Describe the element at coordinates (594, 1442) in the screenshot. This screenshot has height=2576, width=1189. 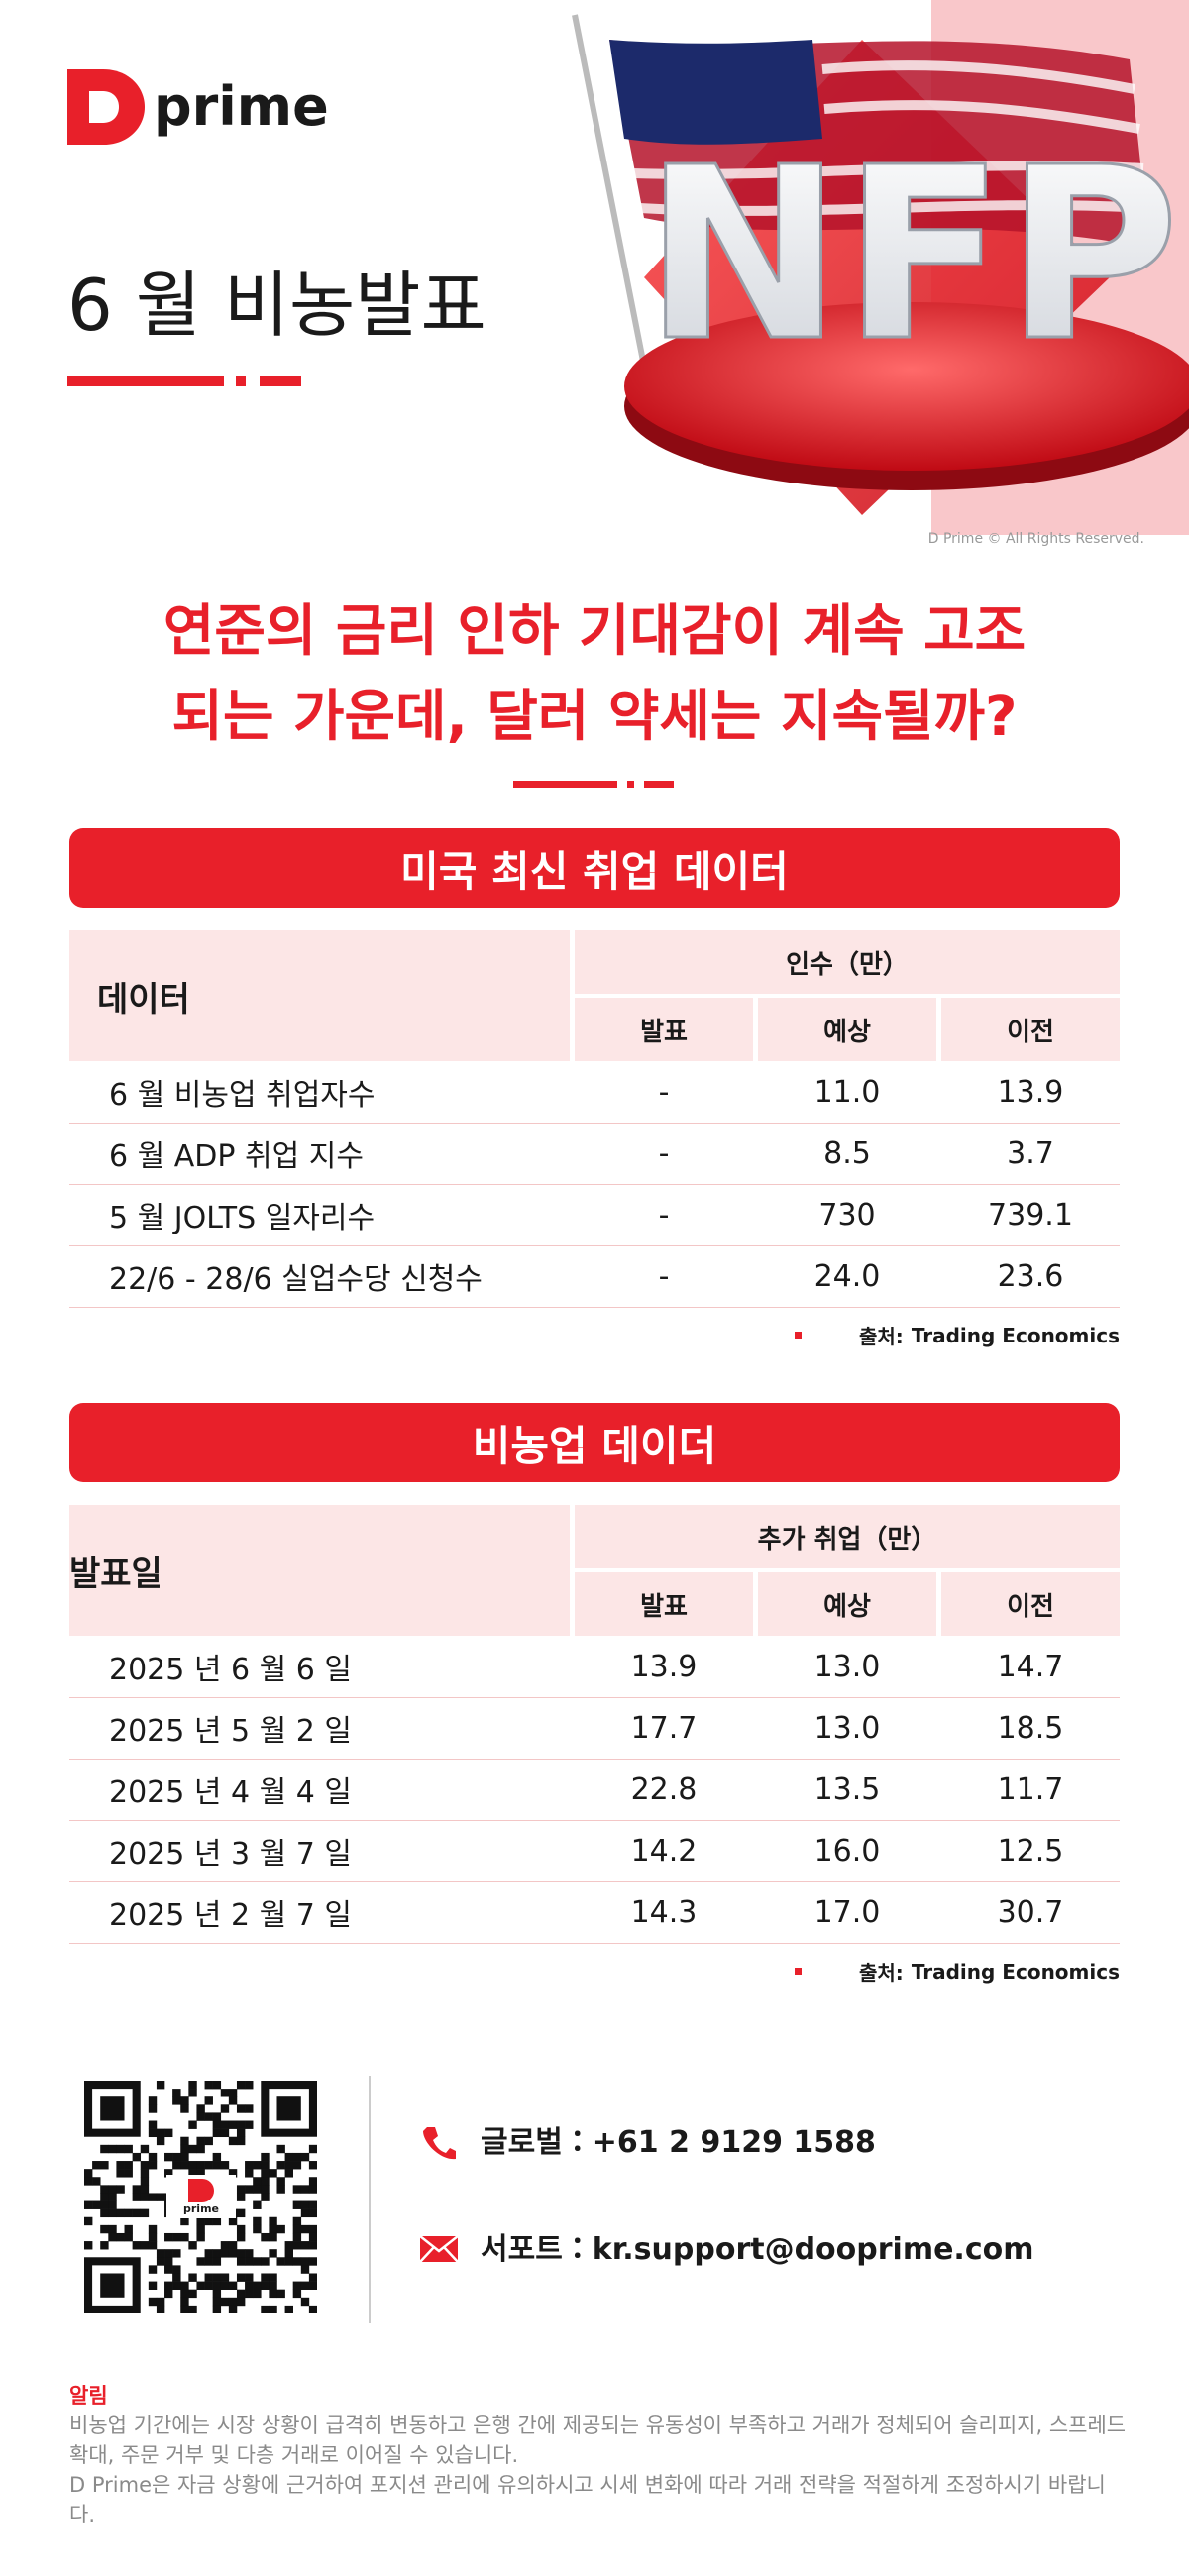
I see `section-title: 비농업 데이더` at that location.